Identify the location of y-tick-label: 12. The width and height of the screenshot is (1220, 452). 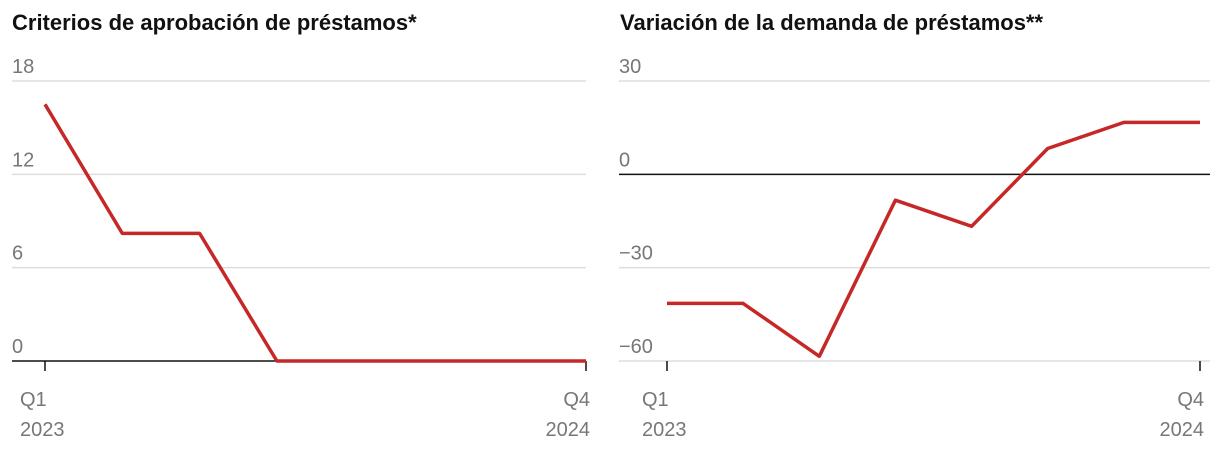
(23, 160).